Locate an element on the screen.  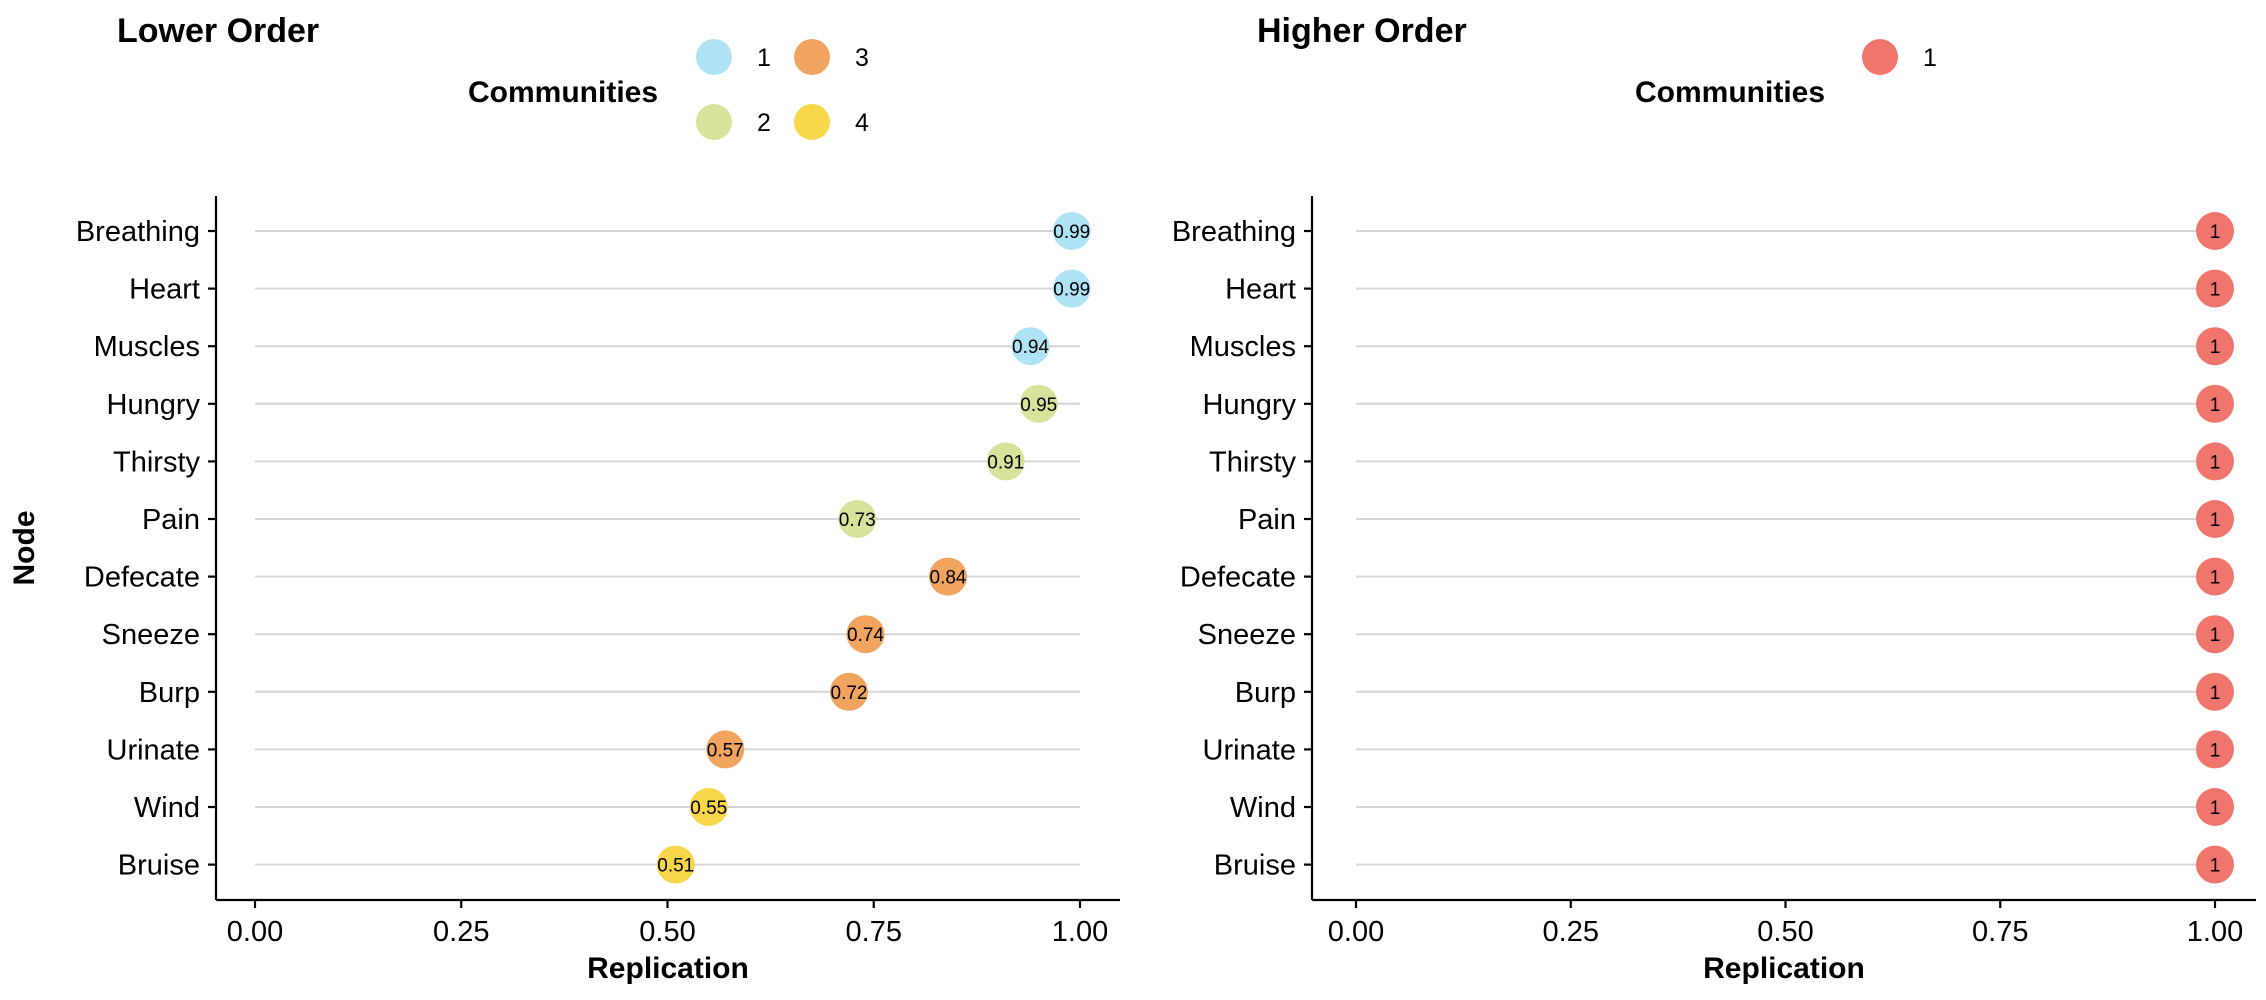
point-label-sneeze: 1 is located at coordinates (2215, 635).